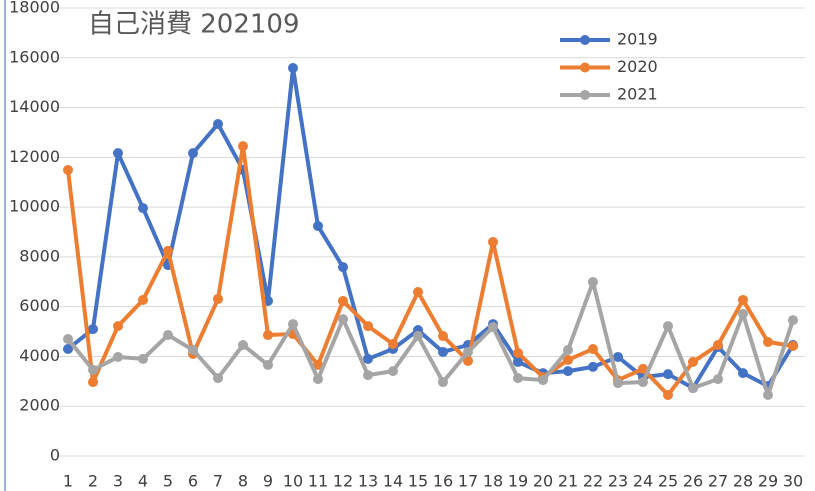 The height and width of the screenshot is (491, 815). Describe the element at coordinates (718, 481) in the screenshot. I see `x-tick-label: 27` at that location.